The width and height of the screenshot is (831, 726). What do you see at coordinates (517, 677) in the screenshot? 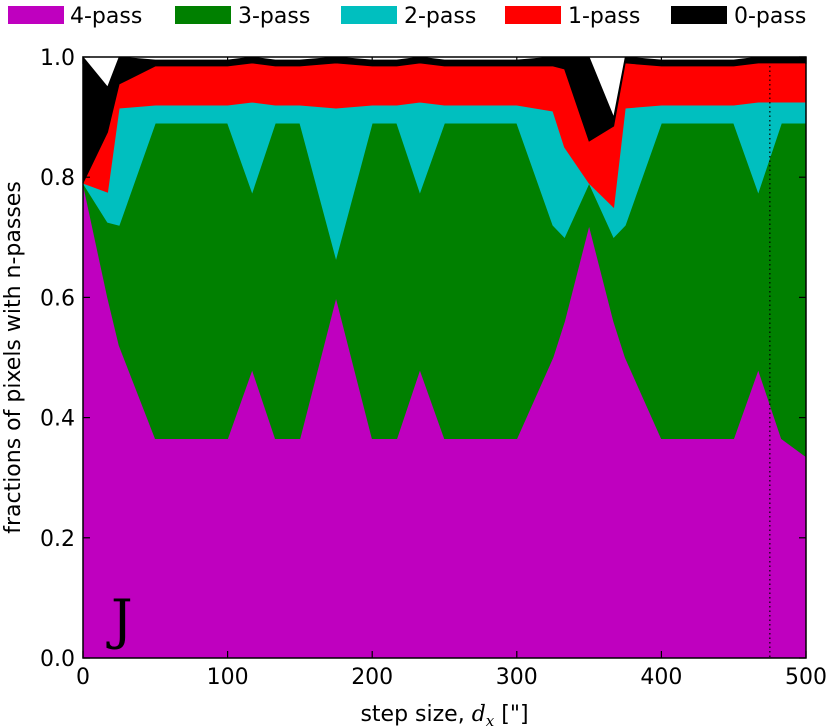
I see `x-tick-label: 300` at bounding box center [517, 677].